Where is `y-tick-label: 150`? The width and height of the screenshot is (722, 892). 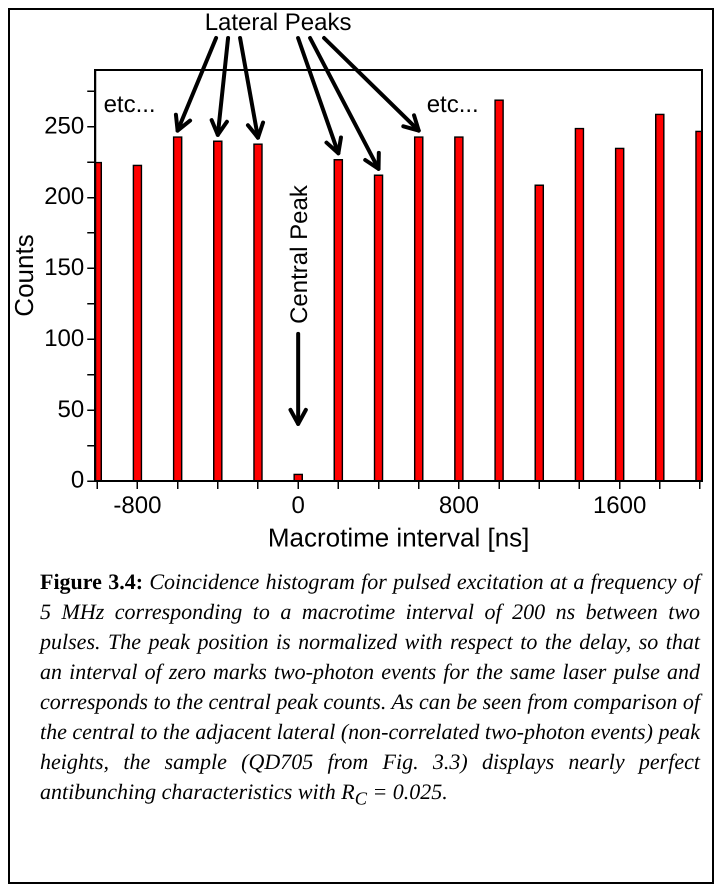 y-tick-label: 150 is located at coordinates (64, 268).